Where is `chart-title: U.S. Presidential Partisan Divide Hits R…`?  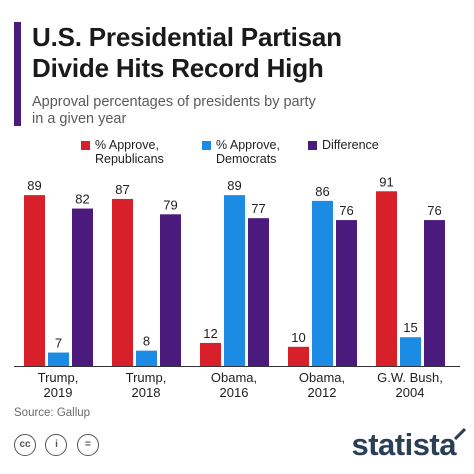 chart-title: U.S. Presidential Partisan Divide Hits R… is located at coordinates (247, 53).